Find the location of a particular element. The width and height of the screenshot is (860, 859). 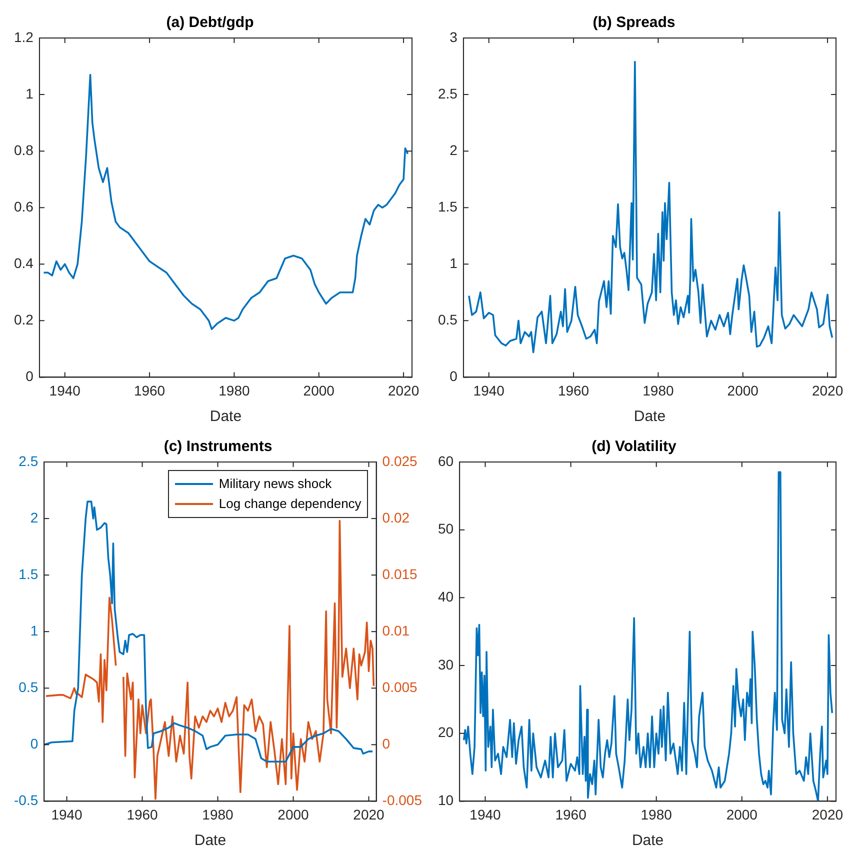

y-tick-label: 0.4 is located at coordinates (24, 262).